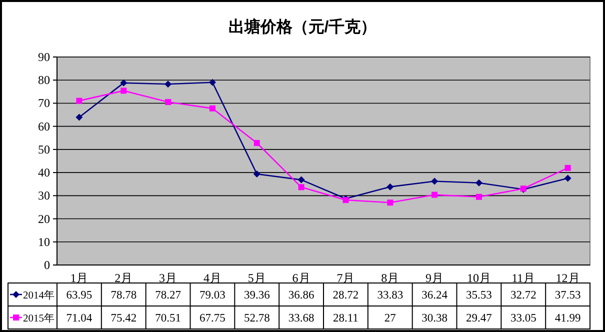 The height and width of the screenshot is (332, 605). What do you see at coordinates (79, 296) in the screenshot?
I see `data-label: 63.95` at bounding box center [79, 296].